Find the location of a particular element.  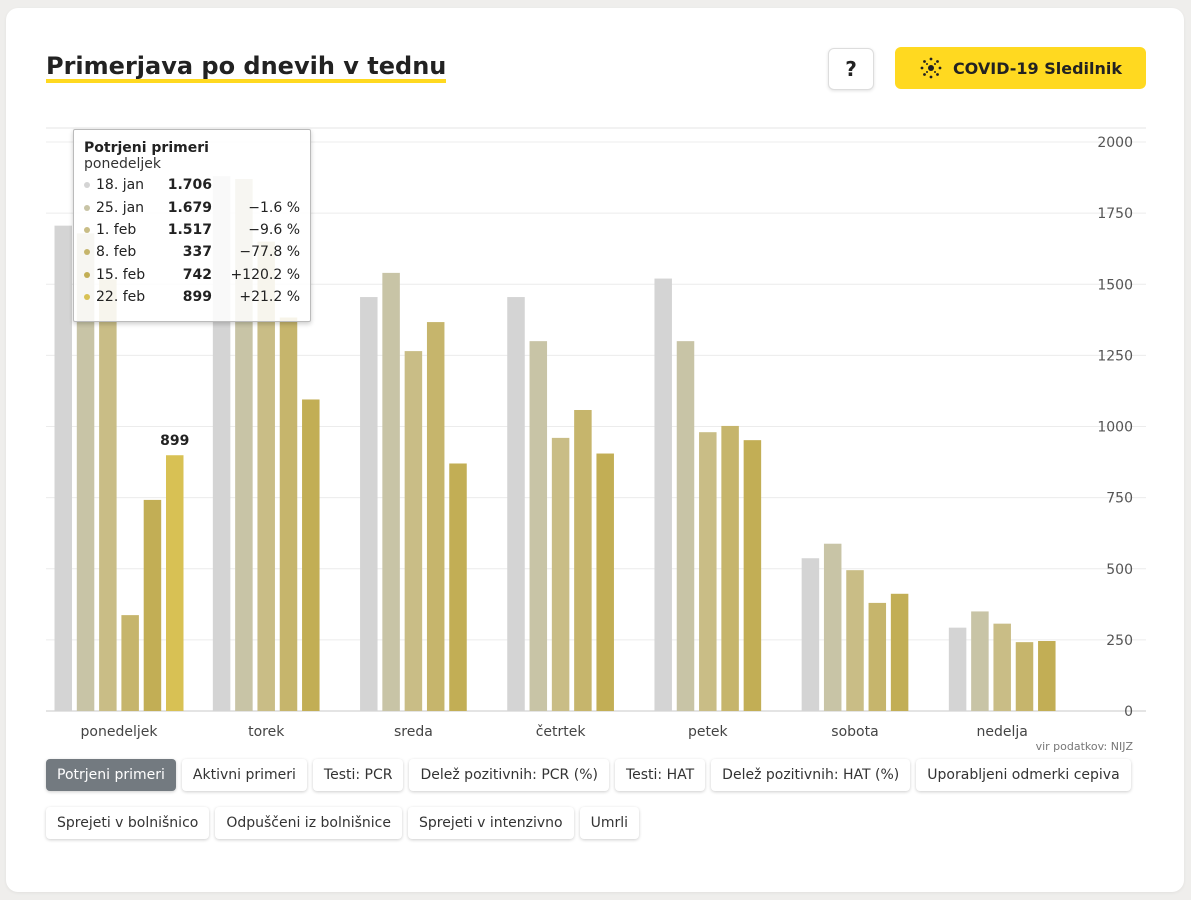

tooltip-value: 1.679 is located at coordinates (189, 207).